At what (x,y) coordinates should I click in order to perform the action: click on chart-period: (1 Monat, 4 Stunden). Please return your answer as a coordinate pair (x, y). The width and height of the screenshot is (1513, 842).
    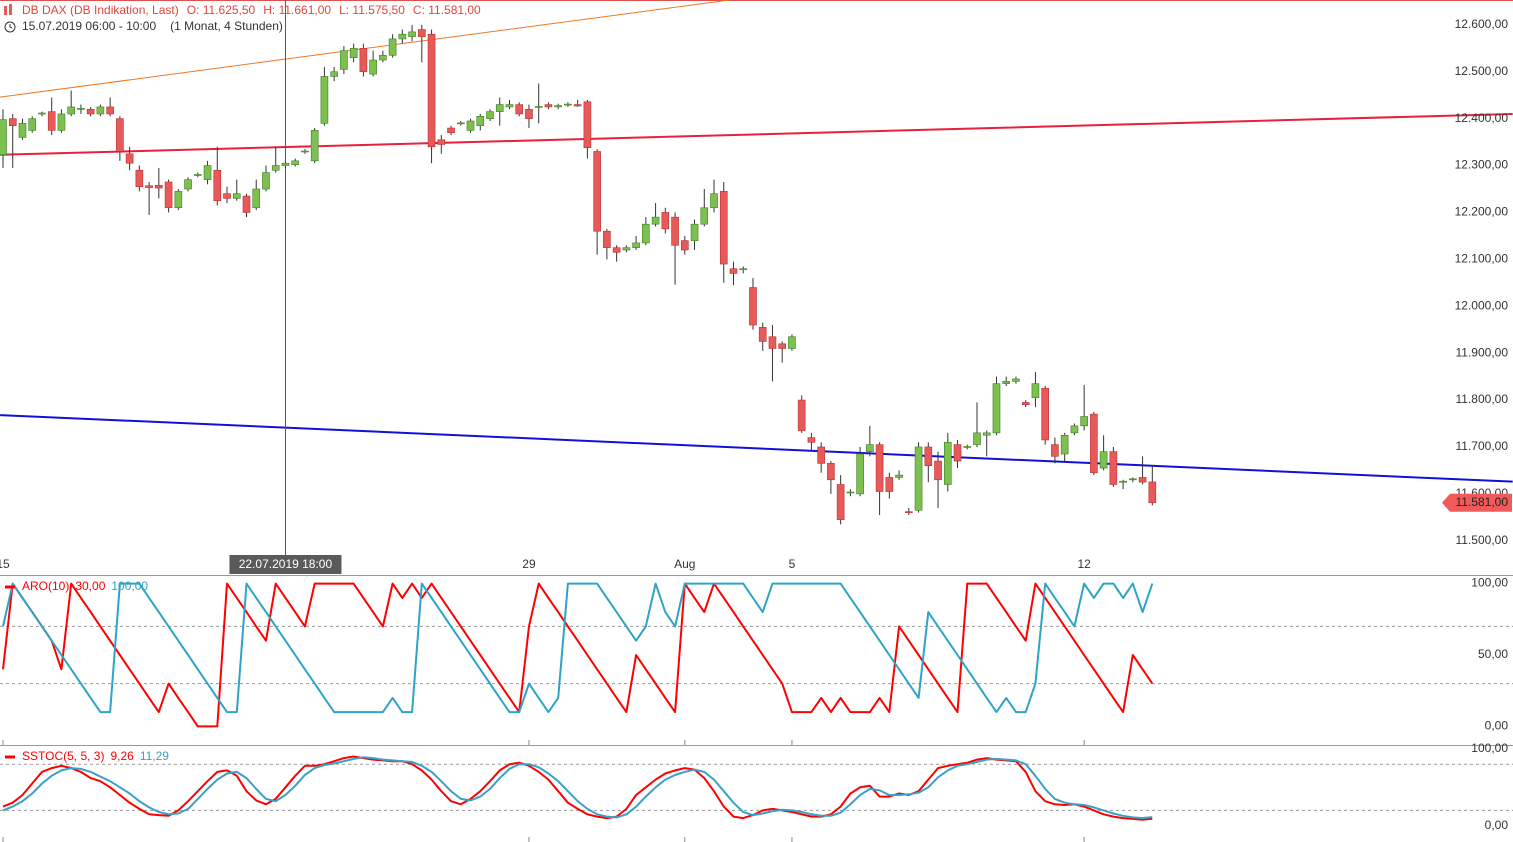
    Looking at the image, I should click on (226, 26).